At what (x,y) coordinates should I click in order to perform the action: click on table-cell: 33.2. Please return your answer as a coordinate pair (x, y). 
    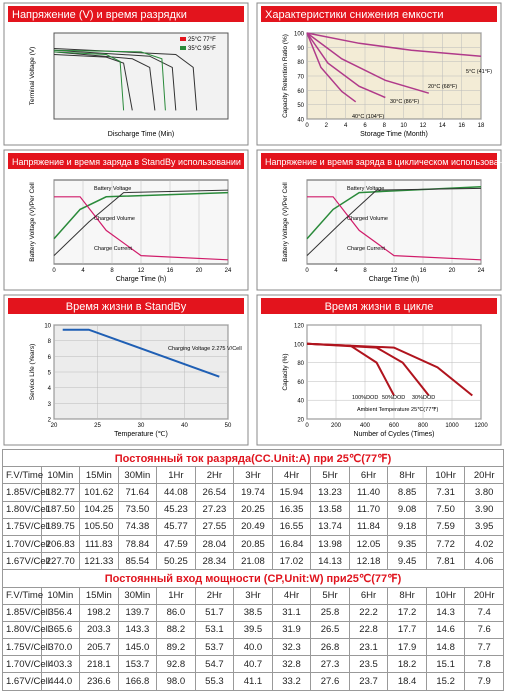
    Looking at the image, I should click on (291, 681).